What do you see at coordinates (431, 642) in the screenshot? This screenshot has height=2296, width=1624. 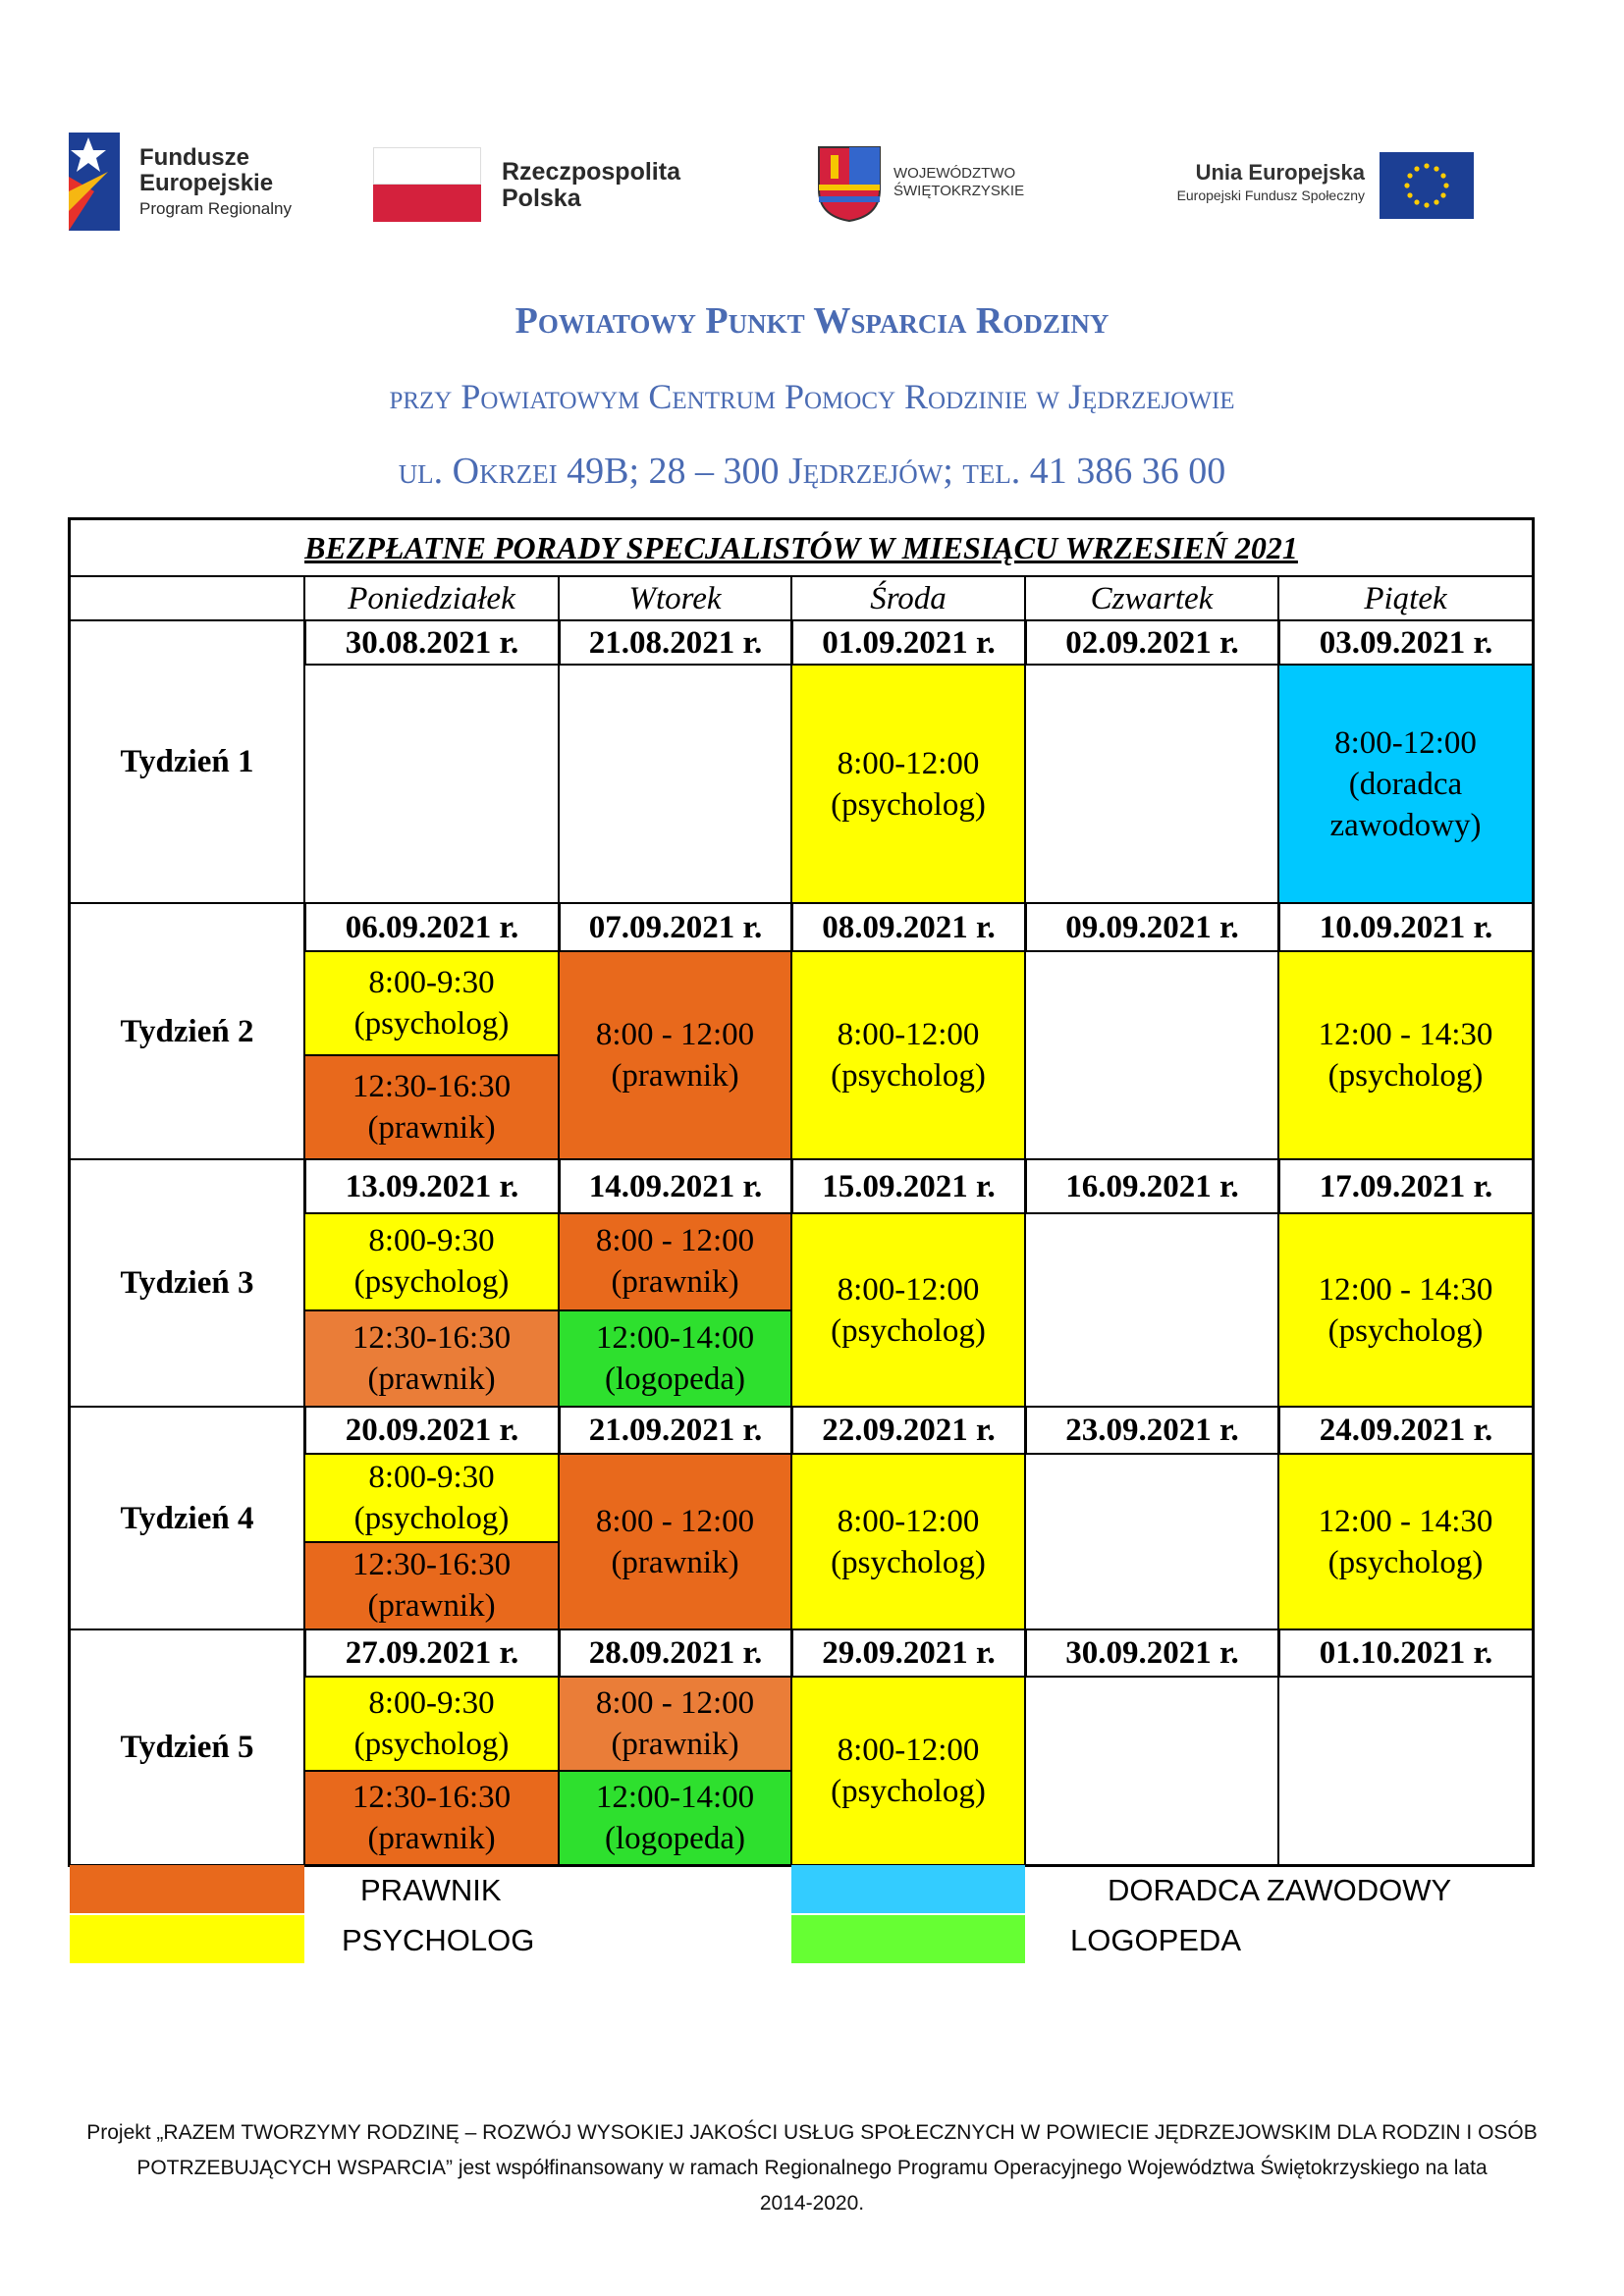 I see `date-cell: 30.08.2021 r.` at bounding box center [431, 642].